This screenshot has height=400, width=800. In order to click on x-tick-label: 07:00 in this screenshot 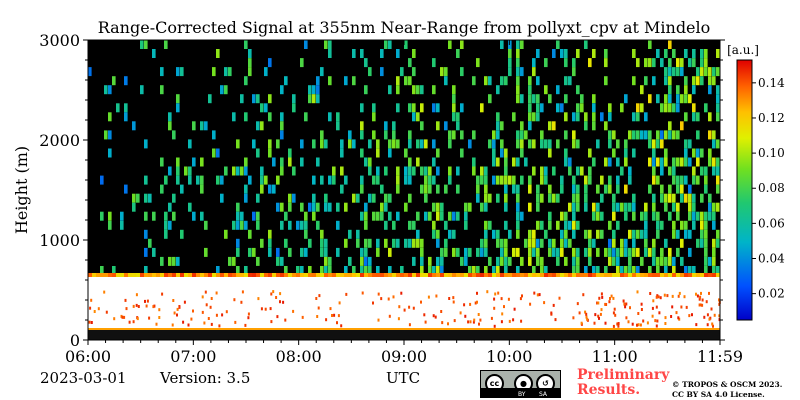, I will do `click(193, 356)`.